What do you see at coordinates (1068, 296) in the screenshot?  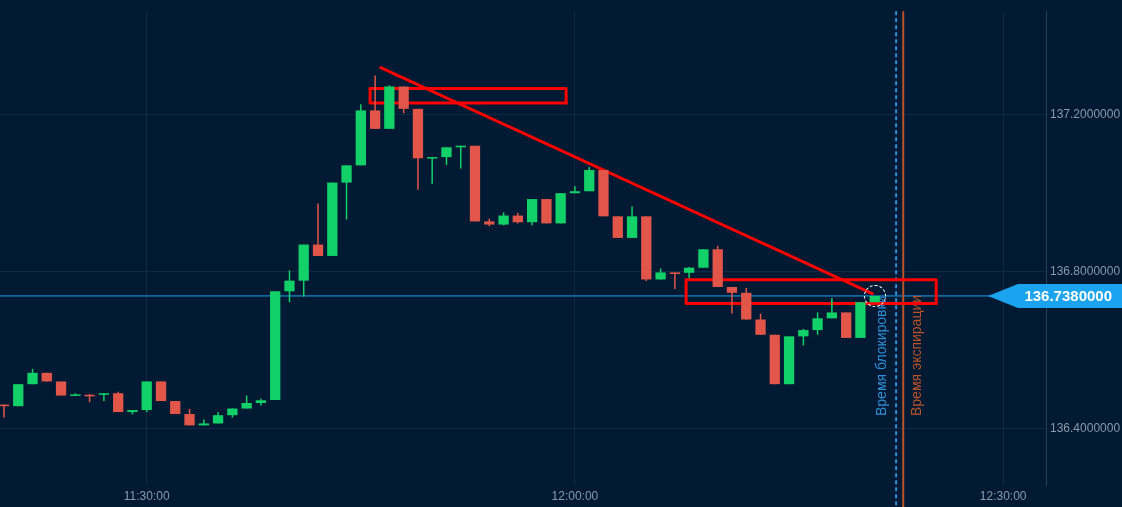 I see `ref-line-label: 136.7380000` at bounding box center [1068, 296].